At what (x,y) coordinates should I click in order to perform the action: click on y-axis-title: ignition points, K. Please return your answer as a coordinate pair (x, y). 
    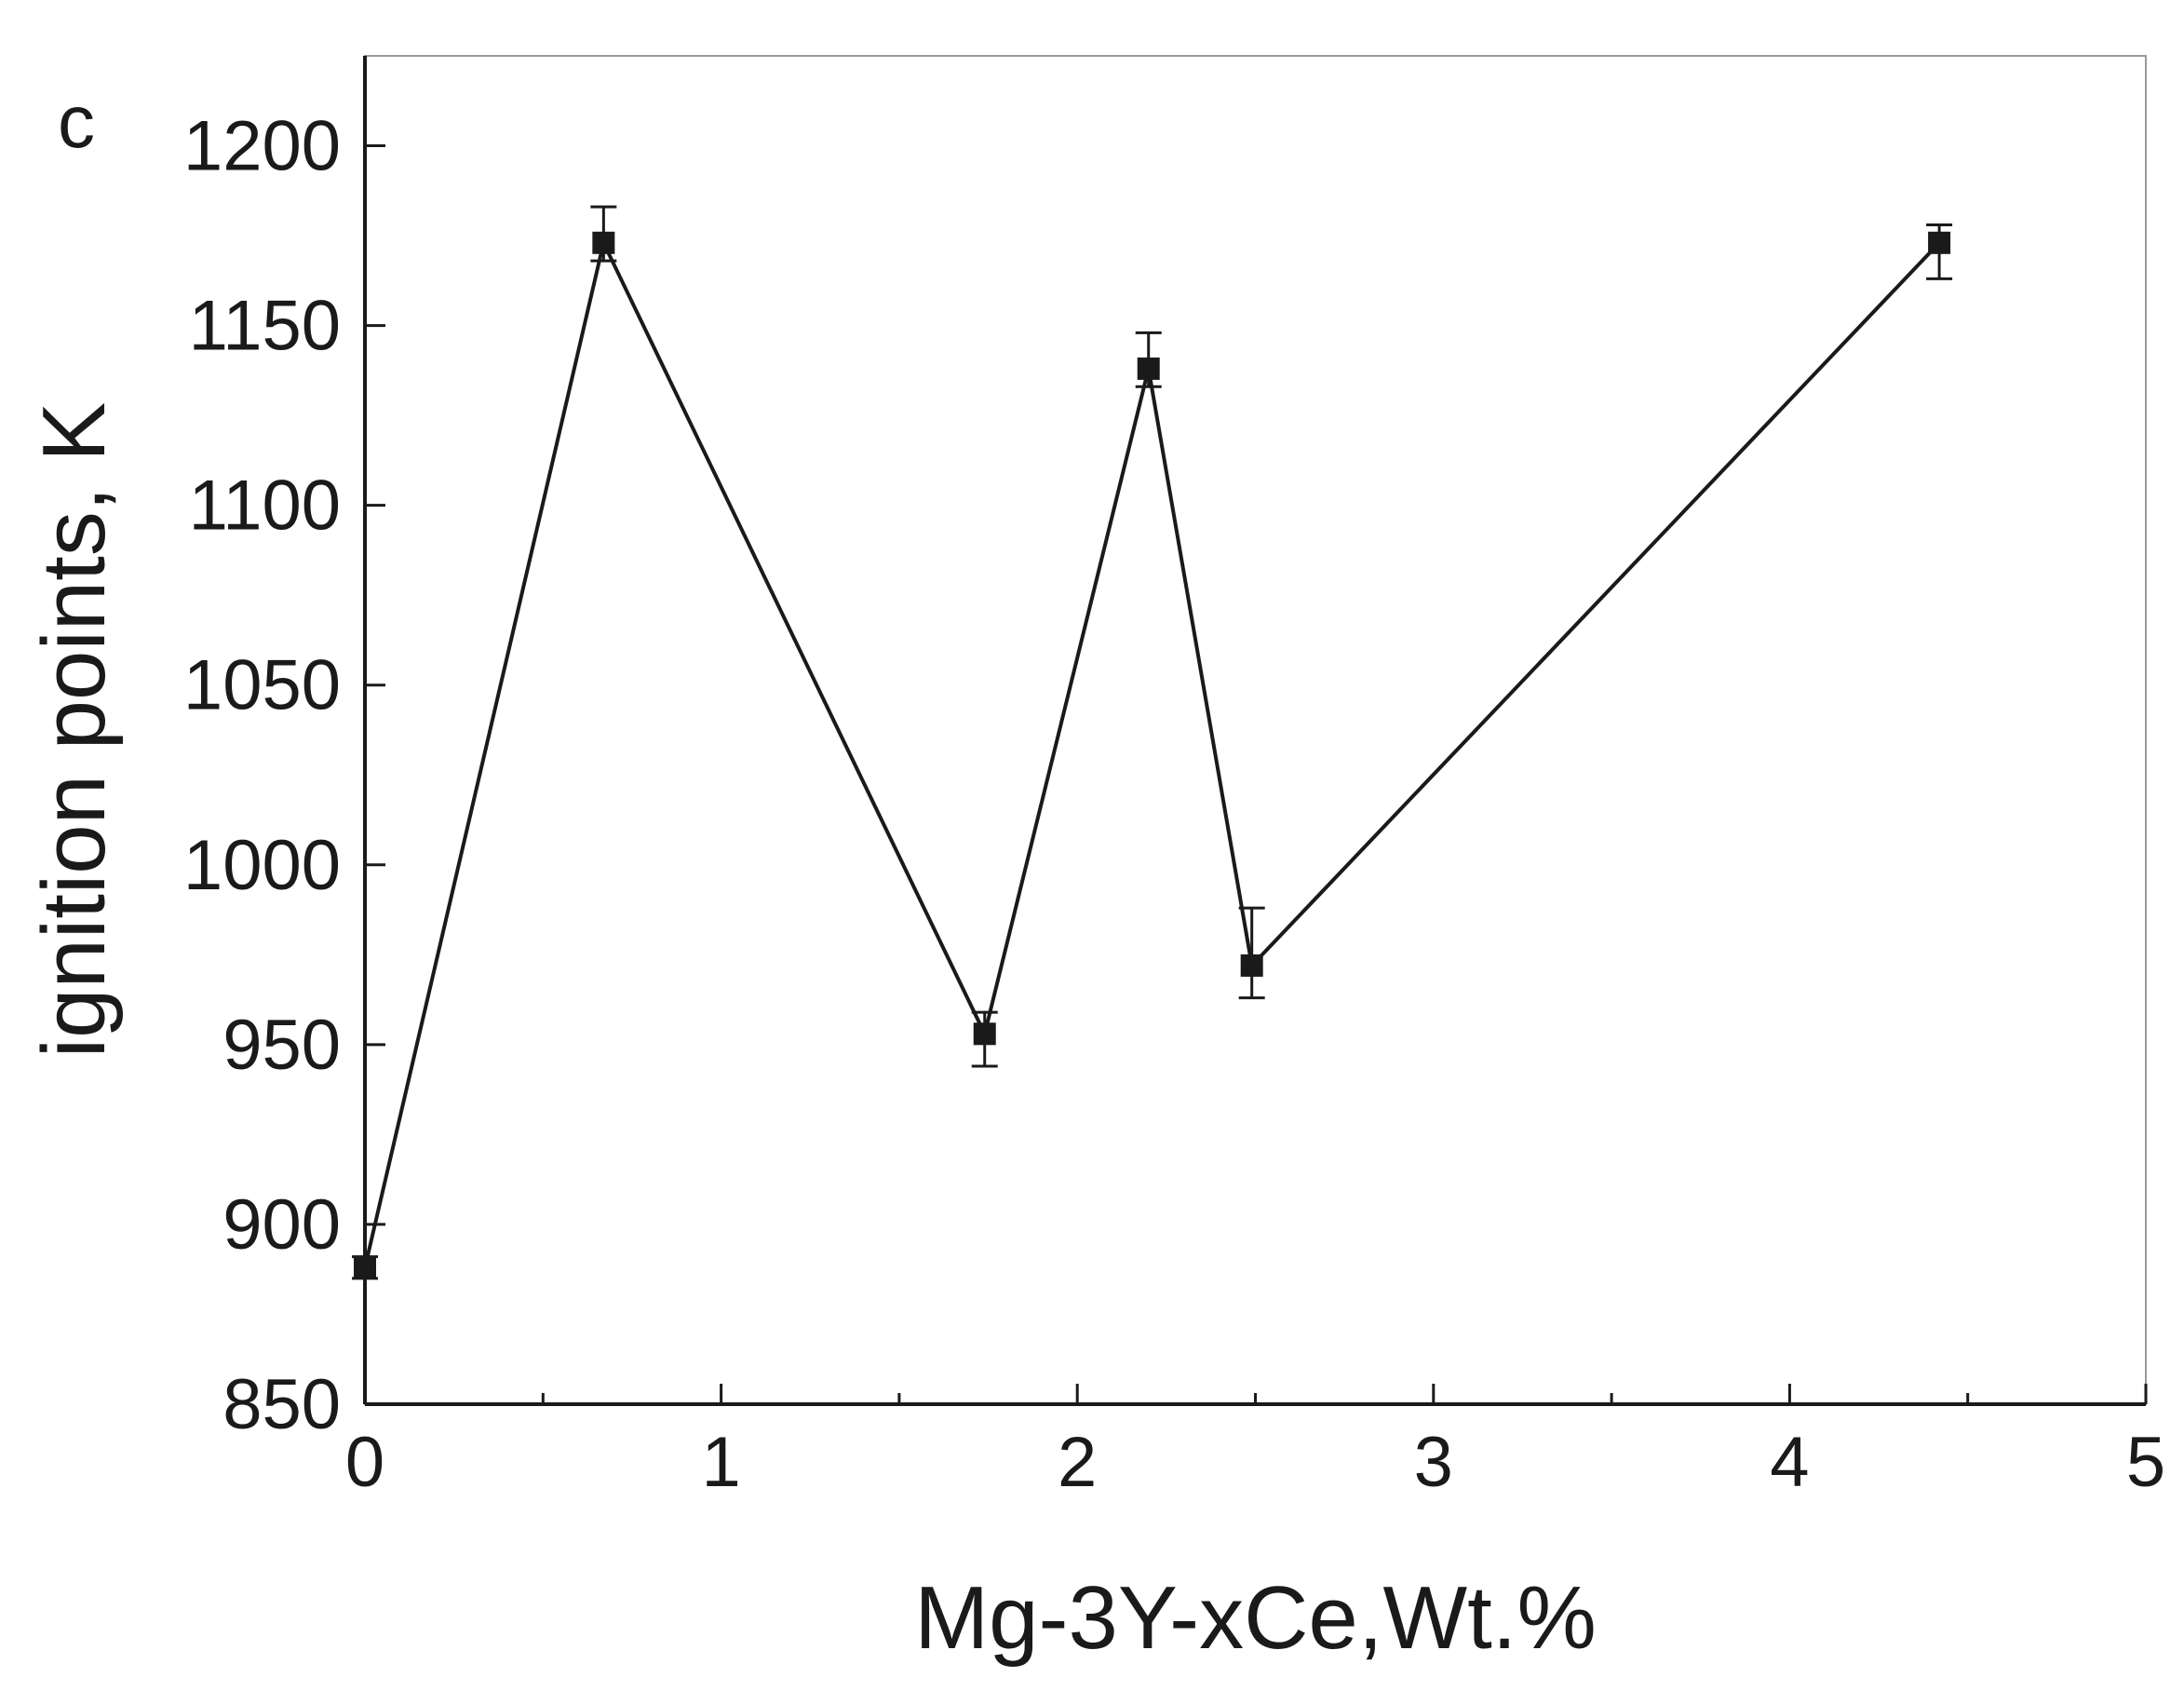
    Looking at the image, I should click on (74, 730).